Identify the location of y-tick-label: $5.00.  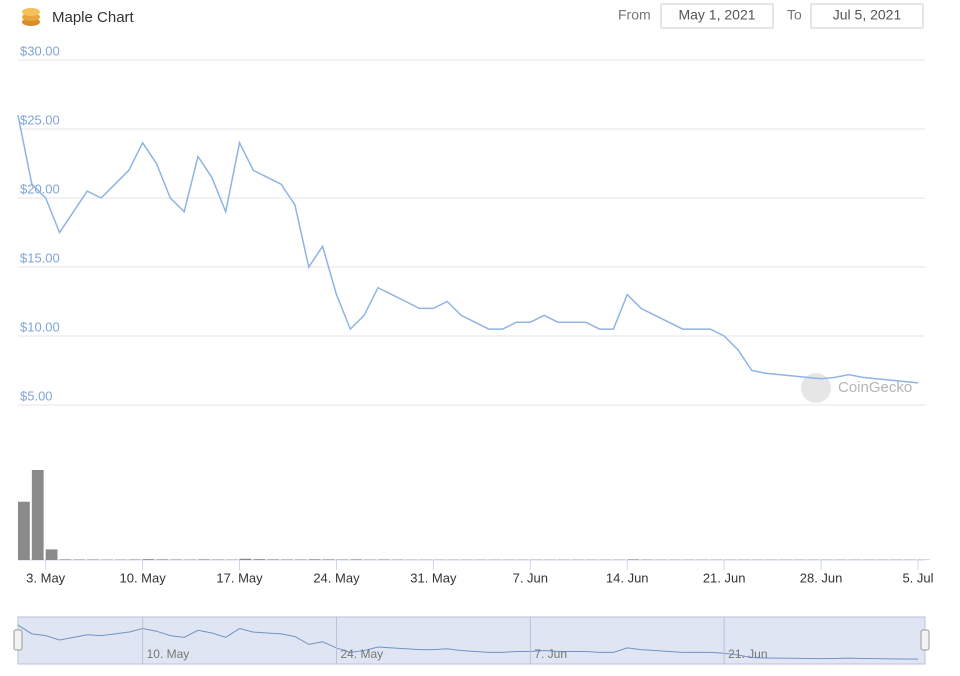
(36, 395).